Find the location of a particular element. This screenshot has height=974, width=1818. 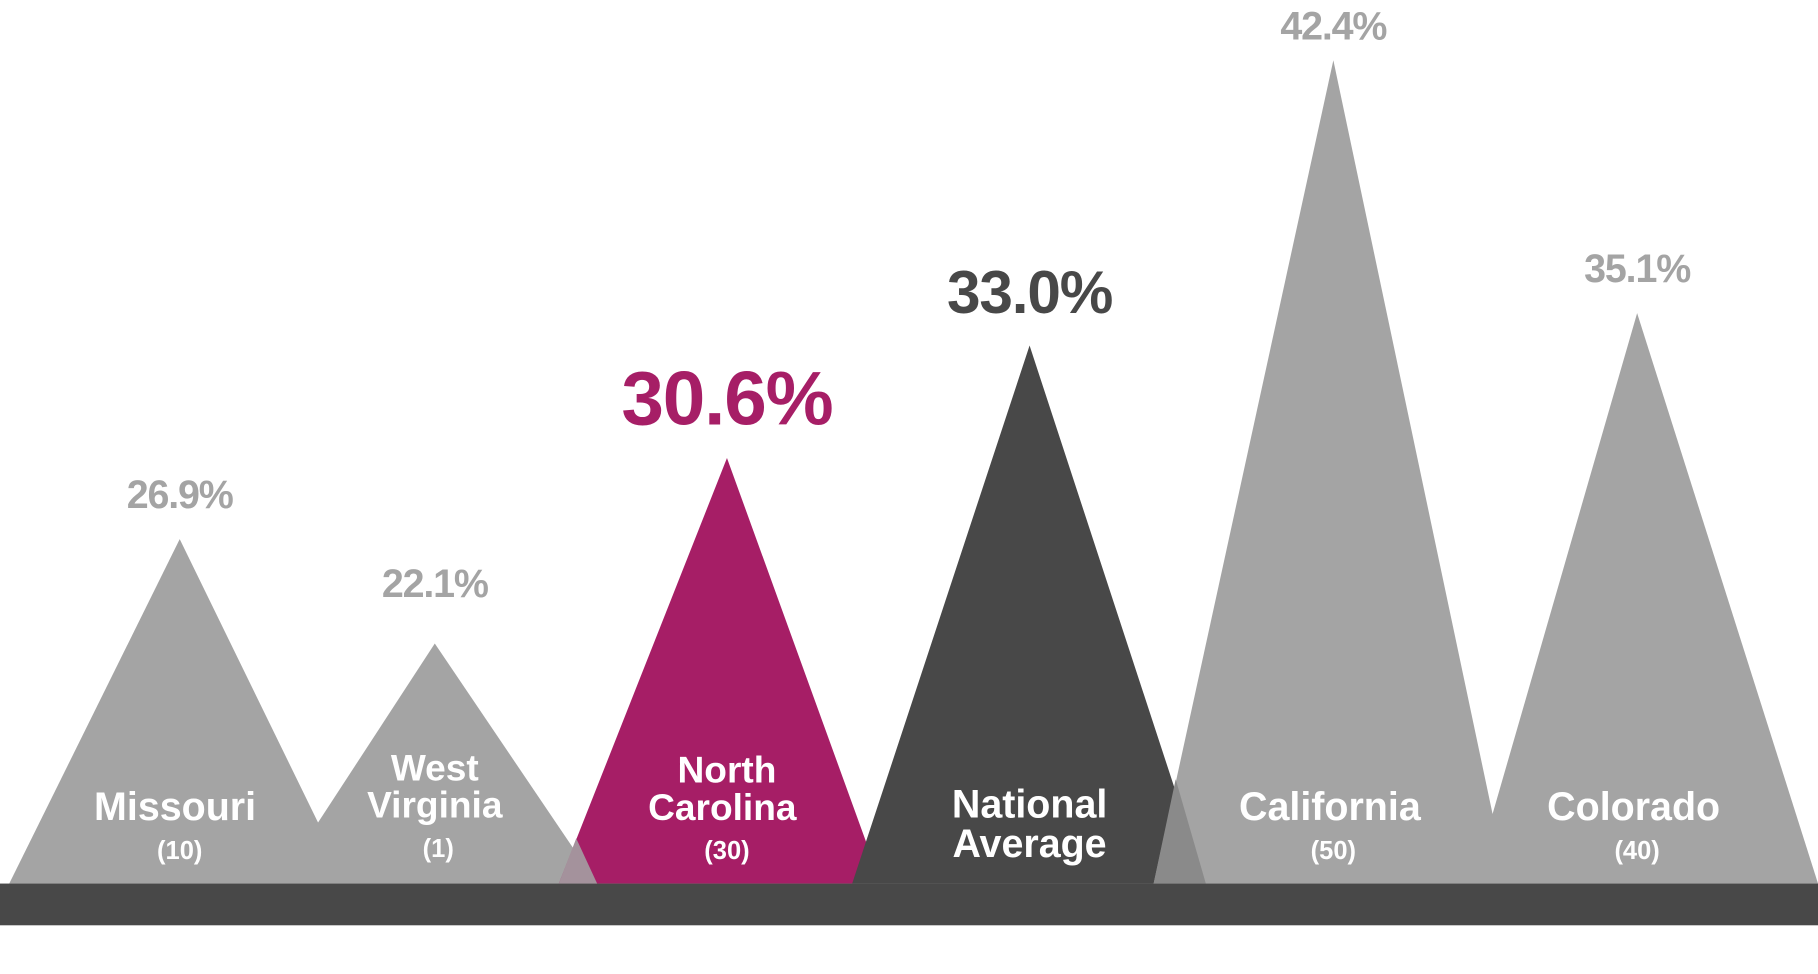

name-label-national-average-2: Average is located at coordinates (1030, 844).